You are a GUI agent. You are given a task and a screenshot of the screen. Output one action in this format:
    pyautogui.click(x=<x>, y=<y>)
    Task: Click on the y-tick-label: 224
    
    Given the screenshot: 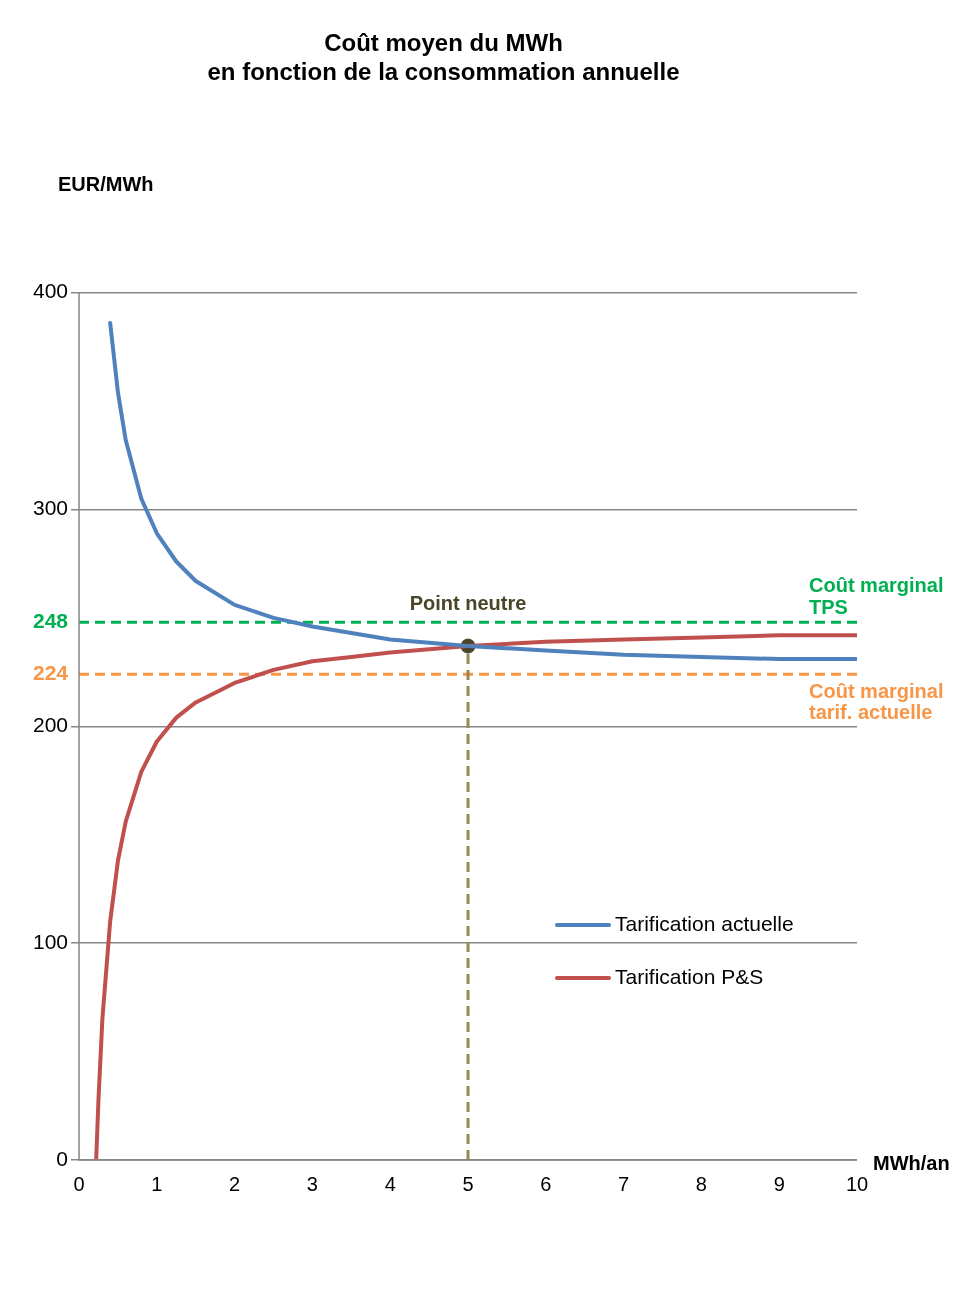 What is the action you would take?
    pyautogui.click(x=50, y=673)
    